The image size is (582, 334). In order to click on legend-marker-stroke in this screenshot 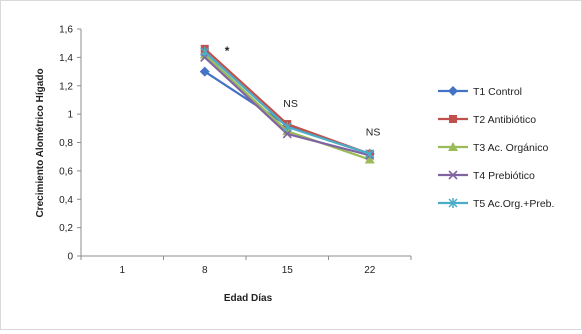, I will do `click(453, 175)`.